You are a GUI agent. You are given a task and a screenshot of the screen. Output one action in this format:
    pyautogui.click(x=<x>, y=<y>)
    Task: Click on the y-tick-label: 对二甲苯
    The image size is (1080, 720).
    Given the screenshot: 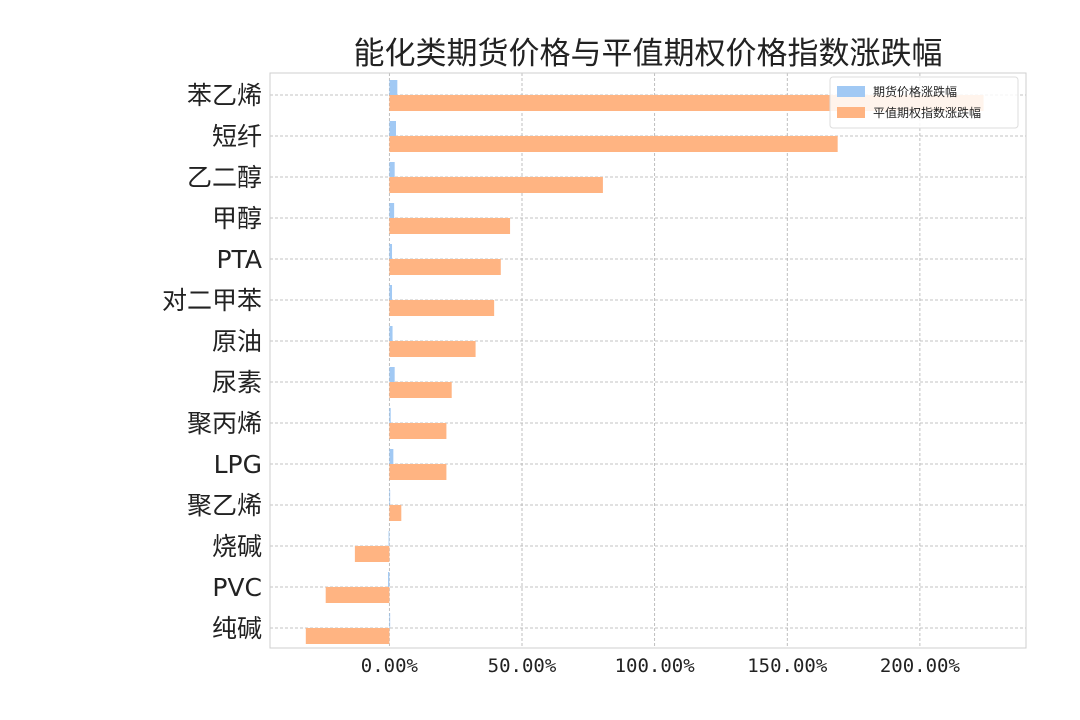 What is the action you would take?
    pyautogui.click(x=212, y=300)
    